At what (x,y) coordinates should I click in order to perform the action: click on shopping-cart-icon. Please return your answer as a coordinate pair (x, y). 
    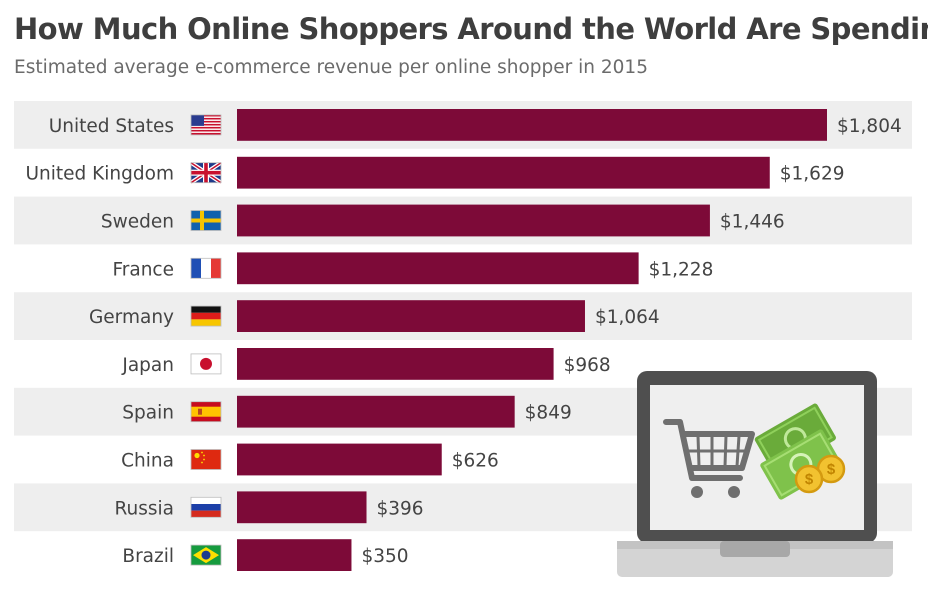
    Looking at the image, I should click on (709, 458).